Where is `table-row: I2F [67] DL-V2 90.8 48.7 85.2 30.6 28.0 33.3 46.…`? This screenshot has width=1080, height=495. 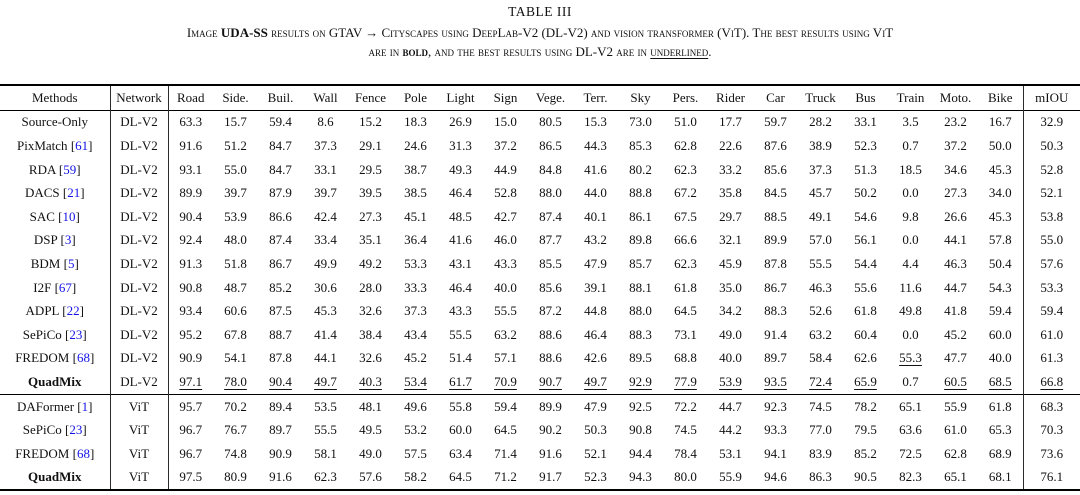
table-row: I2F [67] DL-V2 90.8 48.7 85.2 30.6 28.0 33.3 46.… is located at coordinates (540, 287).